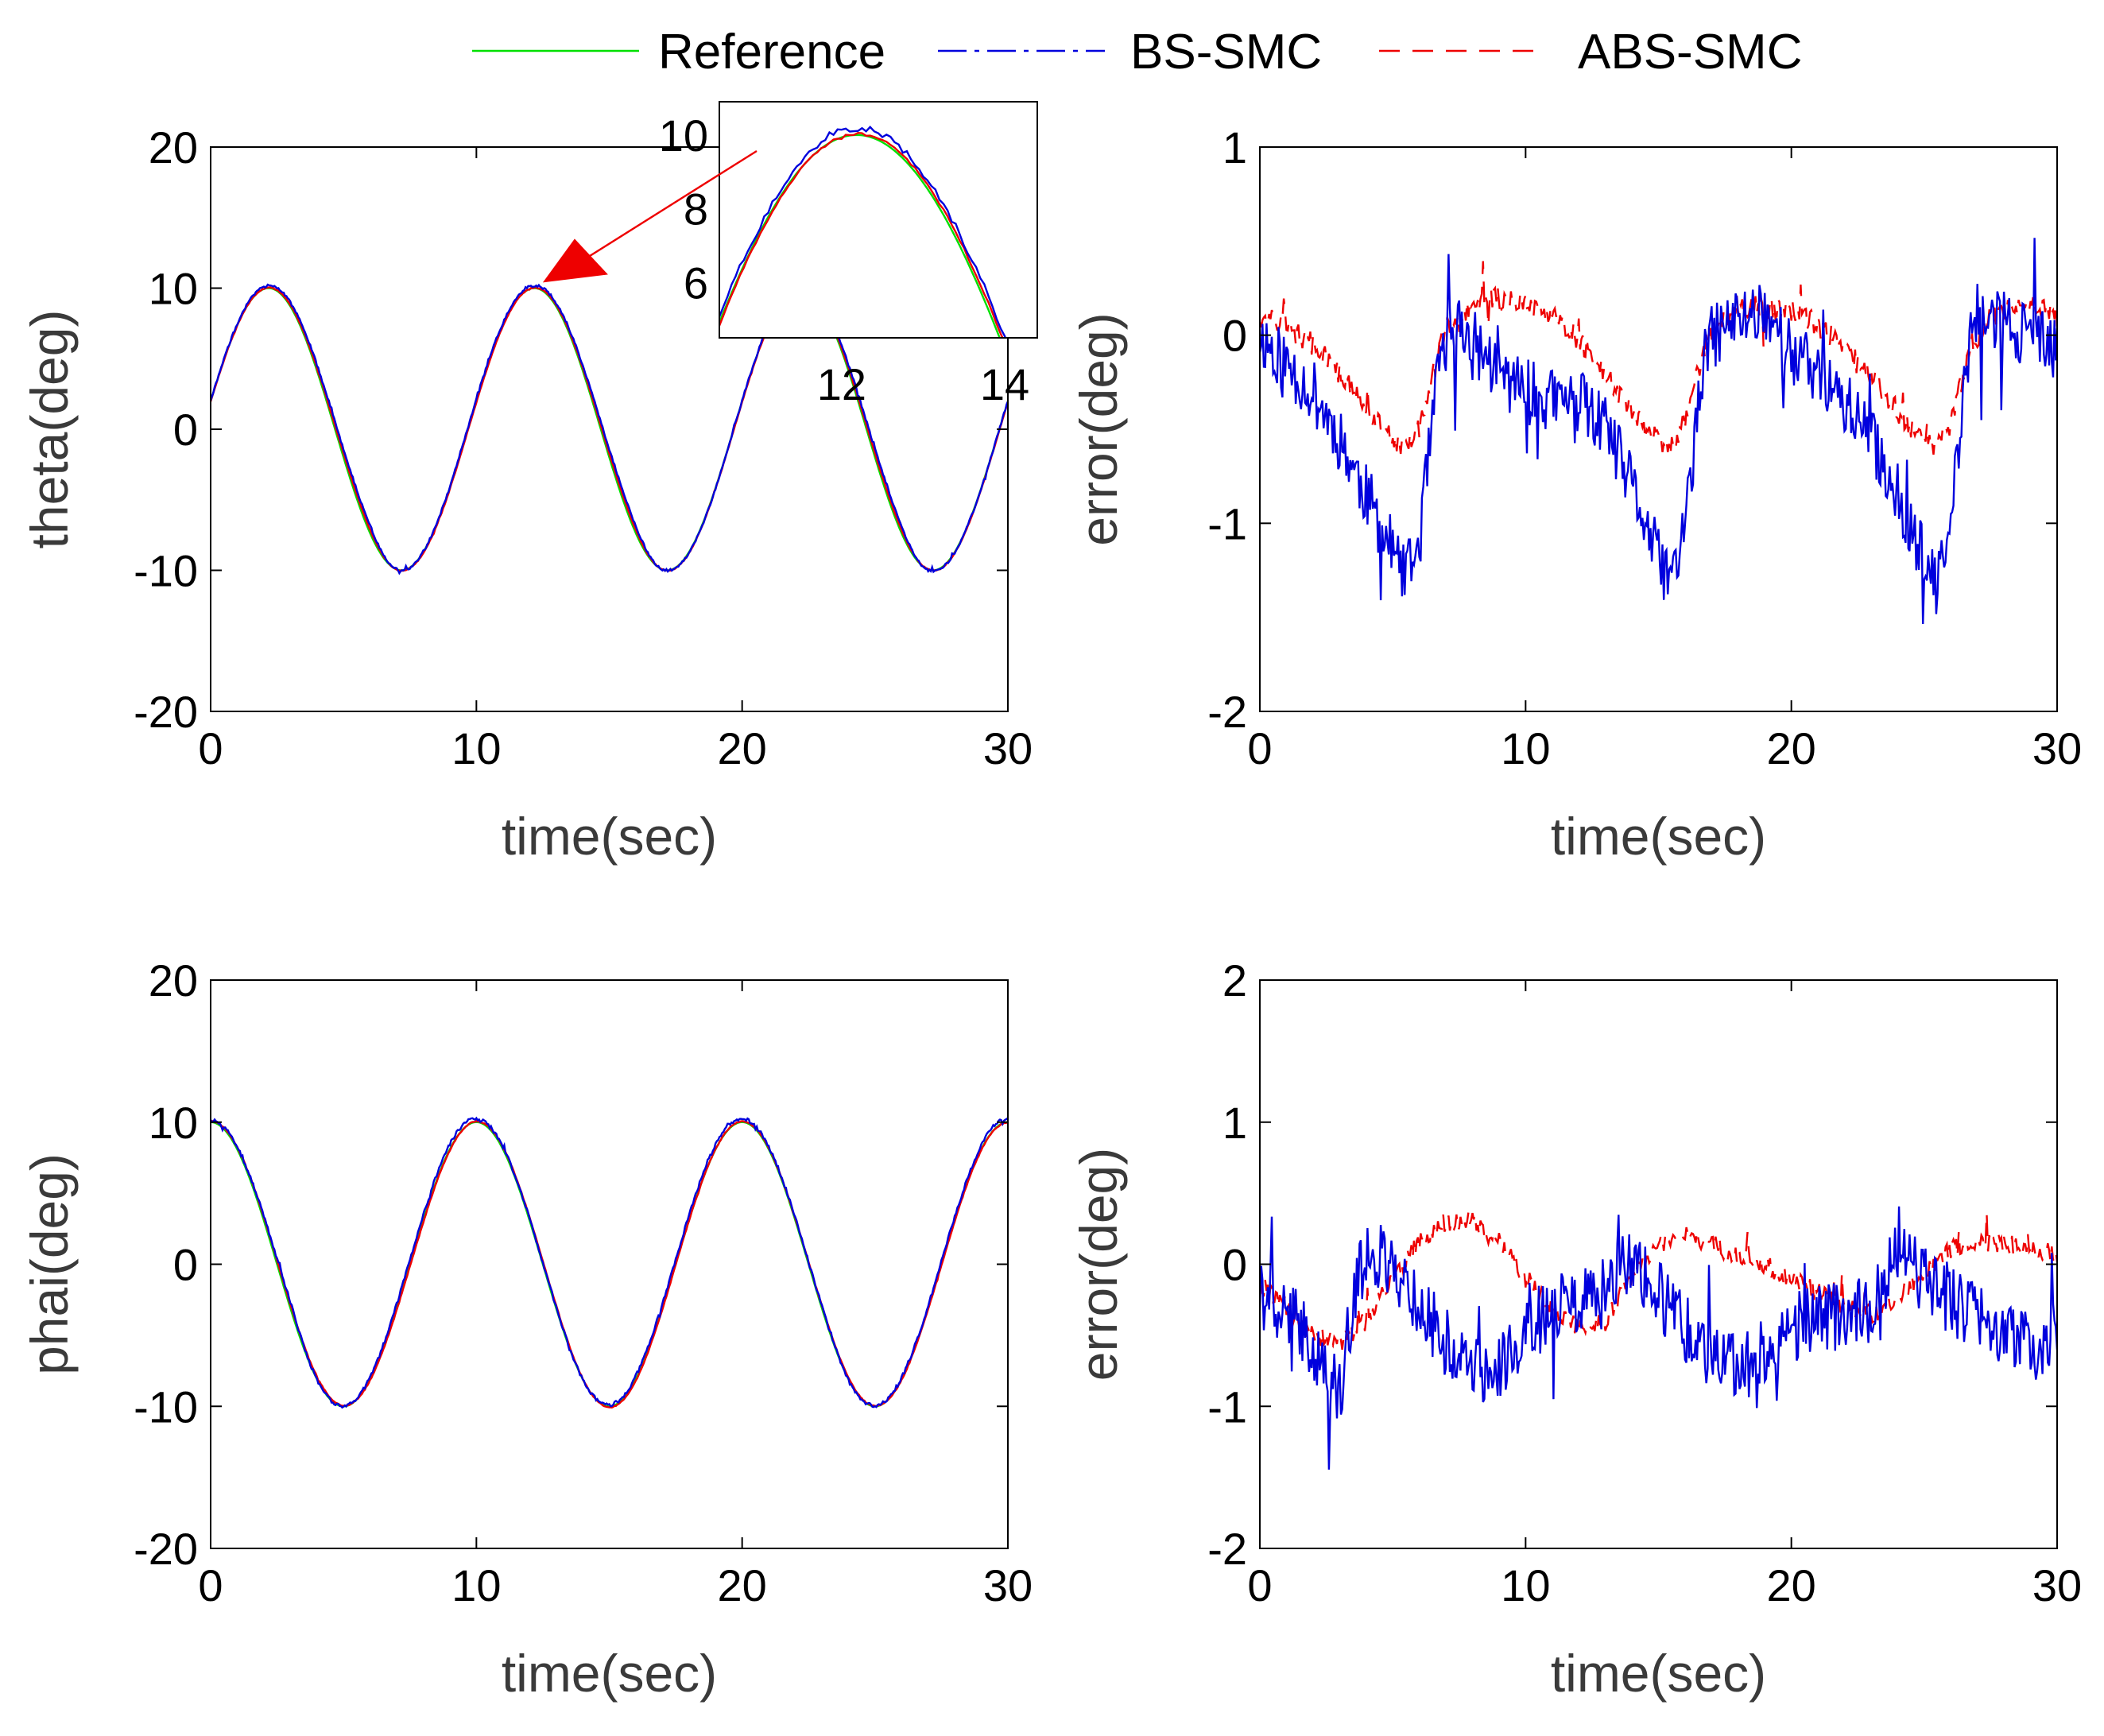 The image size is (2104, 1736). Describe the element at coordinates (696, 209) in the screenshot. I see `inset-y-tick-label: 8` at that location.